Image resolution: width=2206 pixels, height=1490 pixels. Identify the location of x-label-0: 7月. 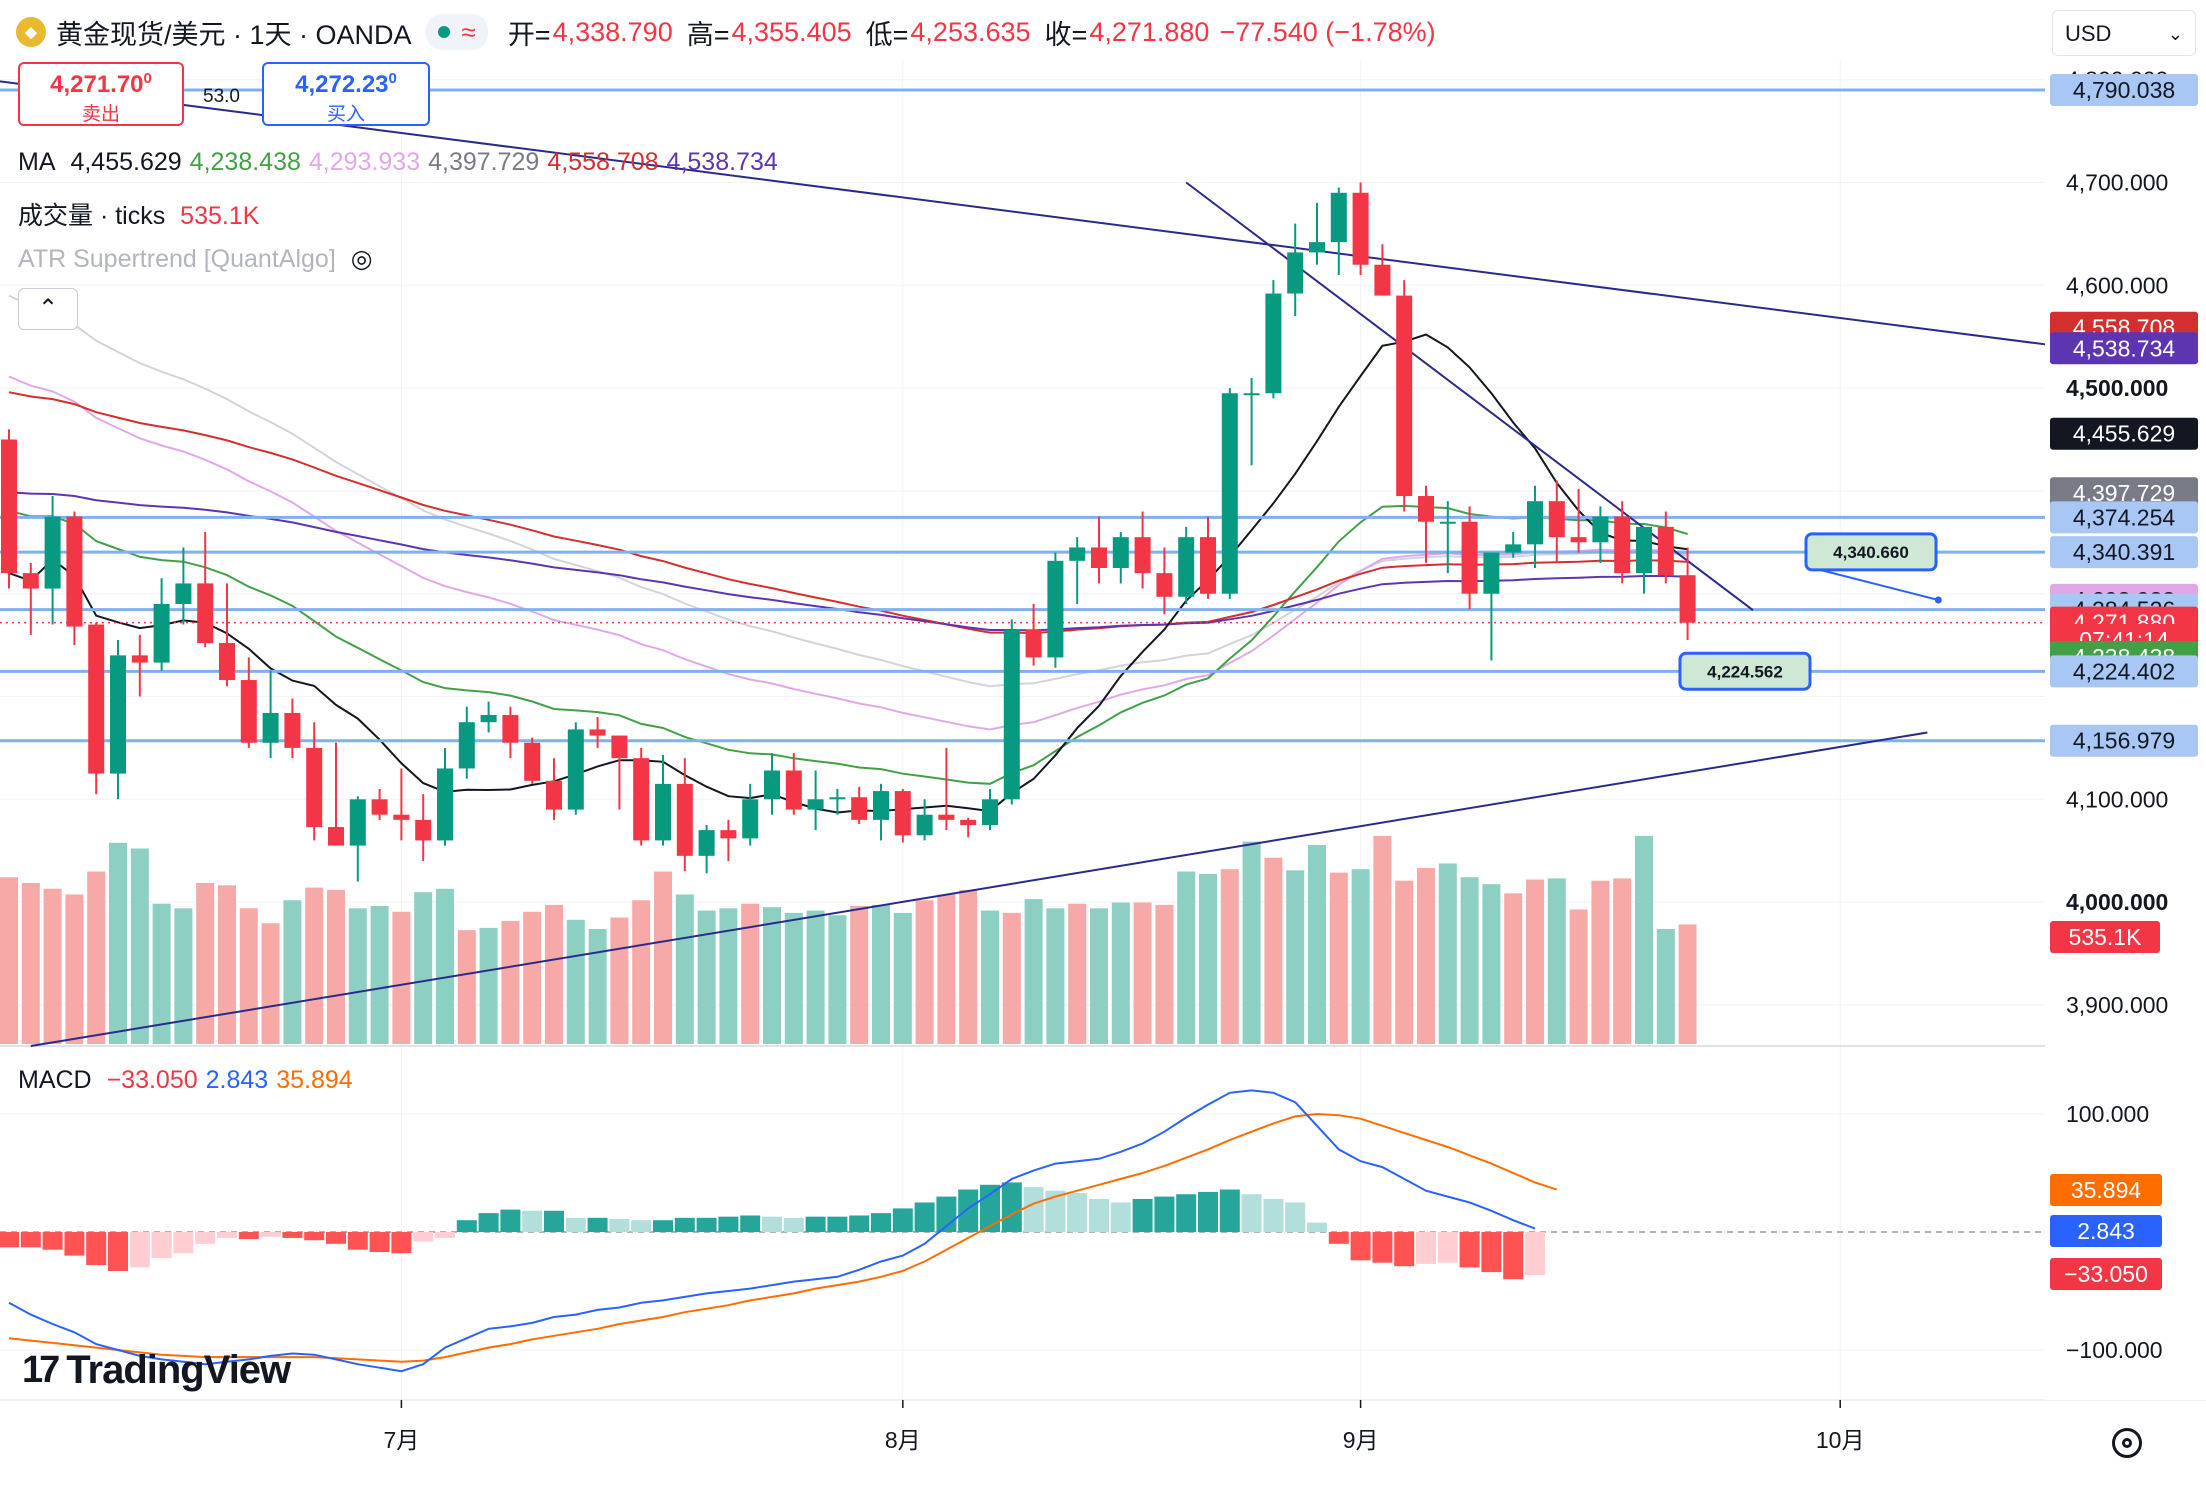
(402, 1440).